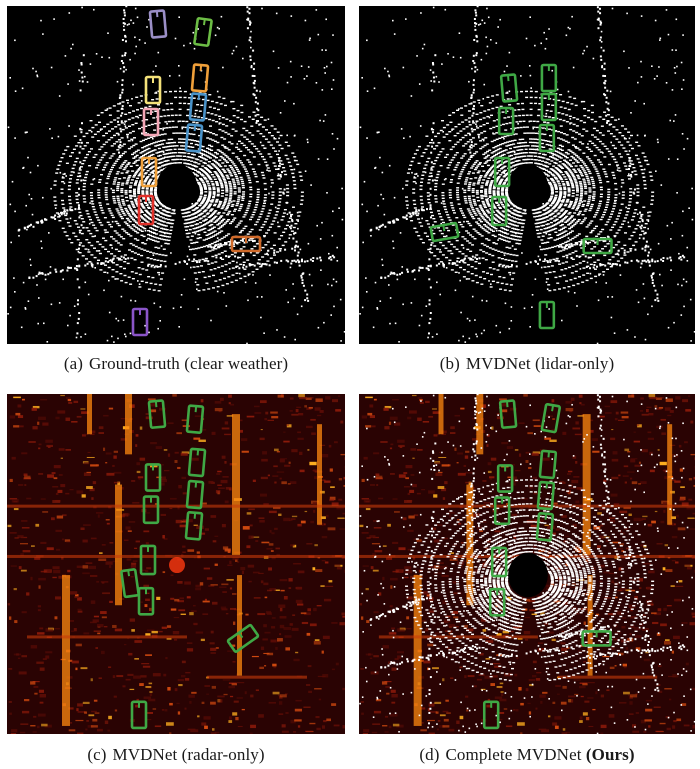  I want to click on ground-truth-boxes, so click(196, 173).